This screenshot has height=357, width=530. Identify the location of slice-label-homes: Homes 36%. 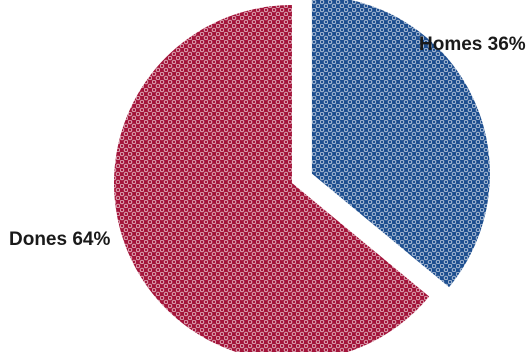
(472, 44).